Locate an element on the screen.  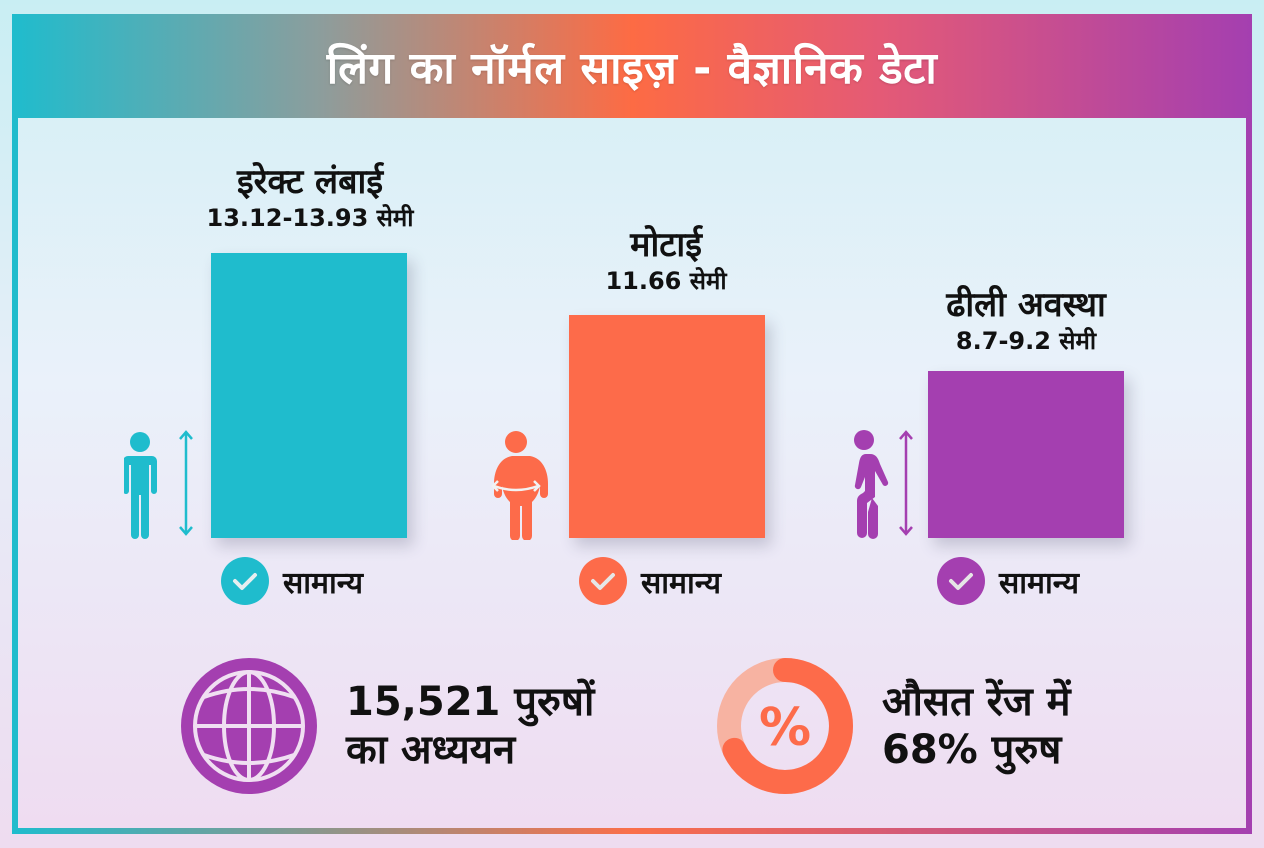
bar-girth is located at coordinates (667, 426).